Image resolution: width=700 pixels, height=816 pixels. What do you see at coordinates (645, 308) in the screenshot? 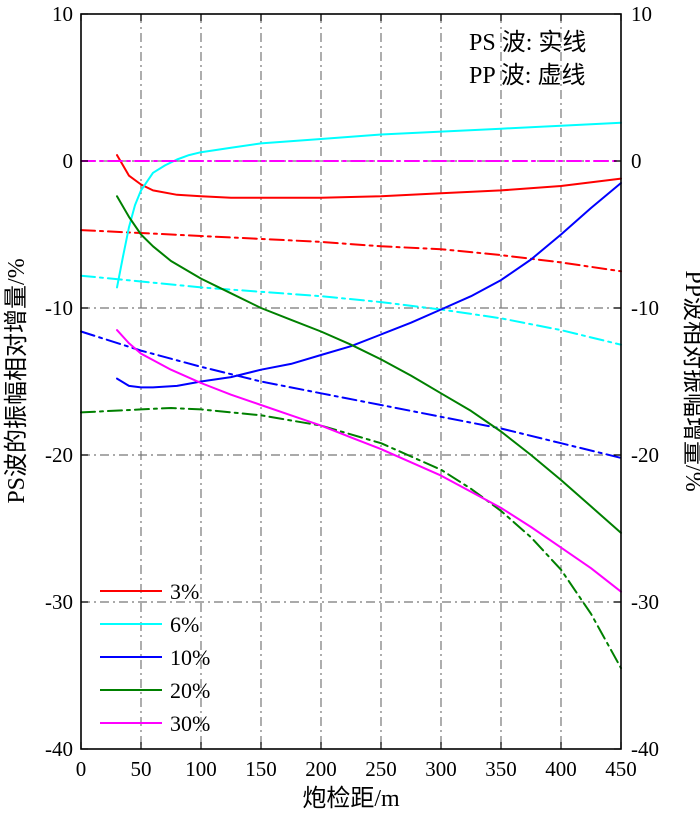
I see `y-tick-label-right: -10` at bounding box center [645, 308].